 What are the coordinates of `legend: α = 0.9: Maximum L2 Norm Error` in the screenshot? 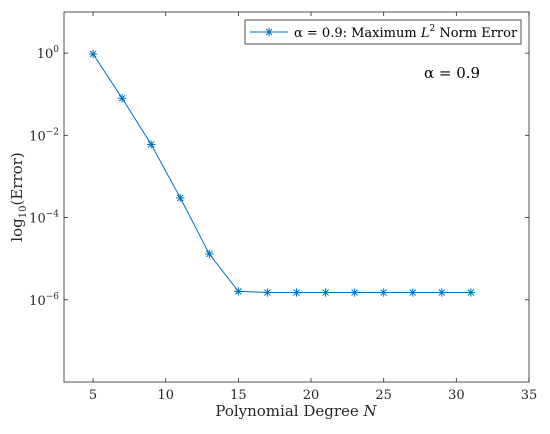 It's located at (383, 32).